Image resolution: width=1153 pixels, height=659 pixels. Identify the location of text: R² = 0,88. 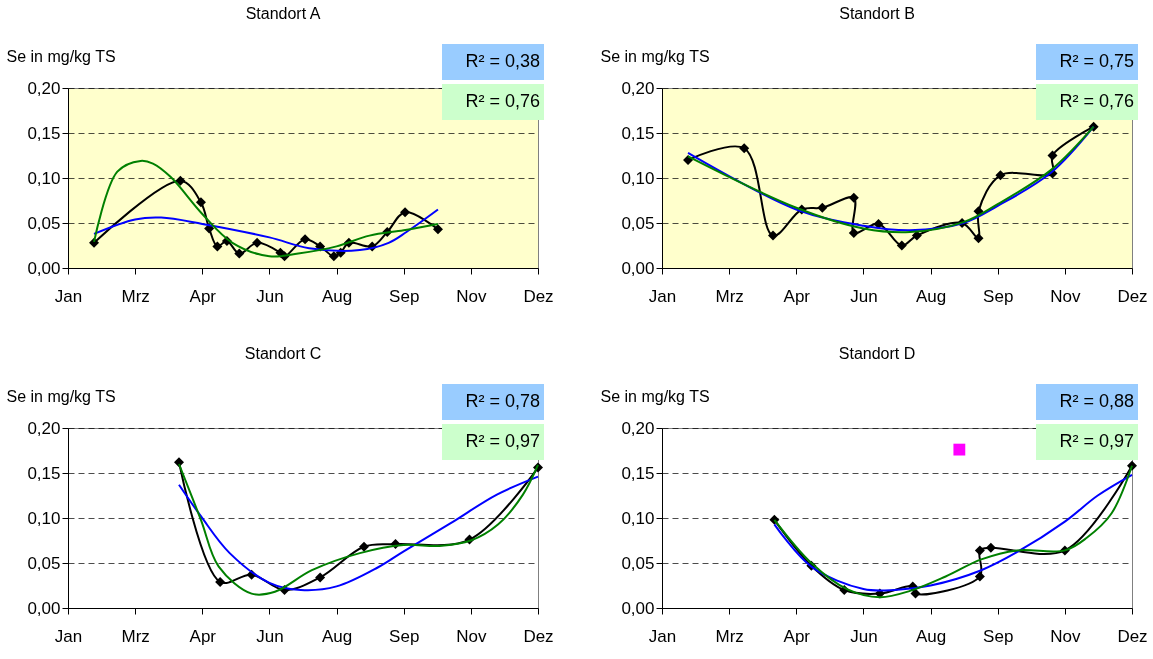
(1096, 401).